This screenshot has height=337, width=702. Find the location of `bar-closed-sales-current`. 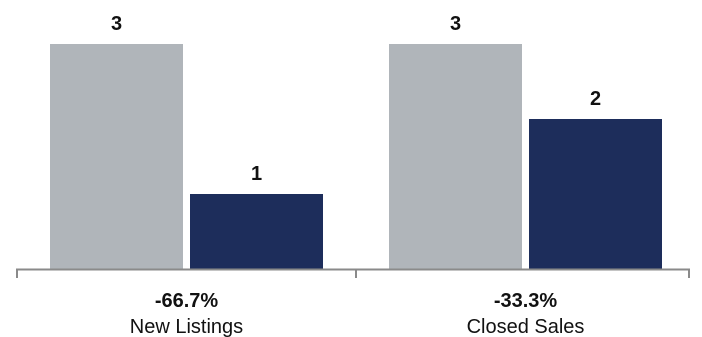

bar-closed-sales-current is located at coordinates (595, 194).